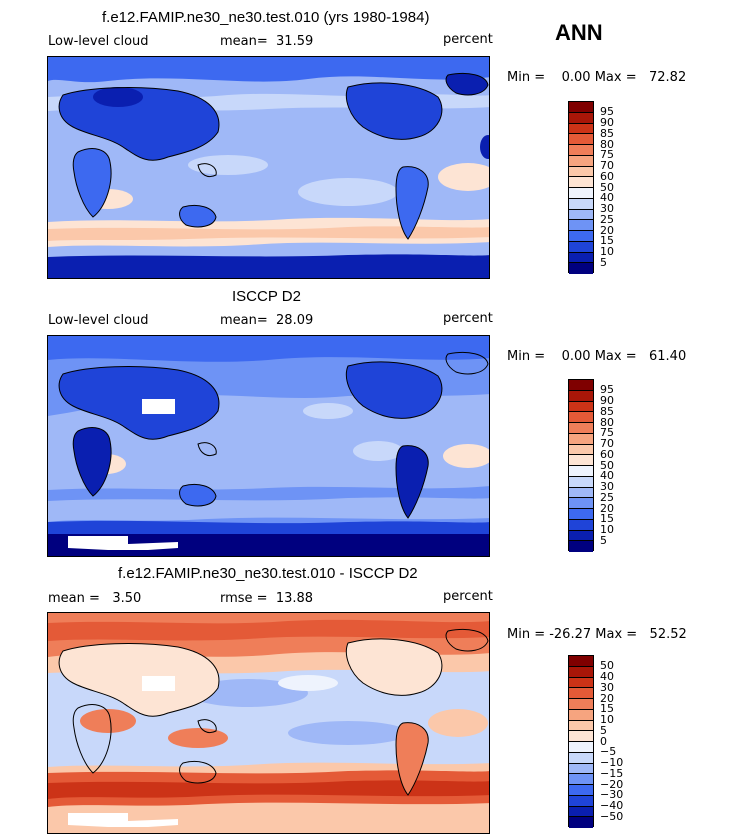 This screenshot has height=840, width=733. I want to click on colorbar-label: −10, so click(612, 762).